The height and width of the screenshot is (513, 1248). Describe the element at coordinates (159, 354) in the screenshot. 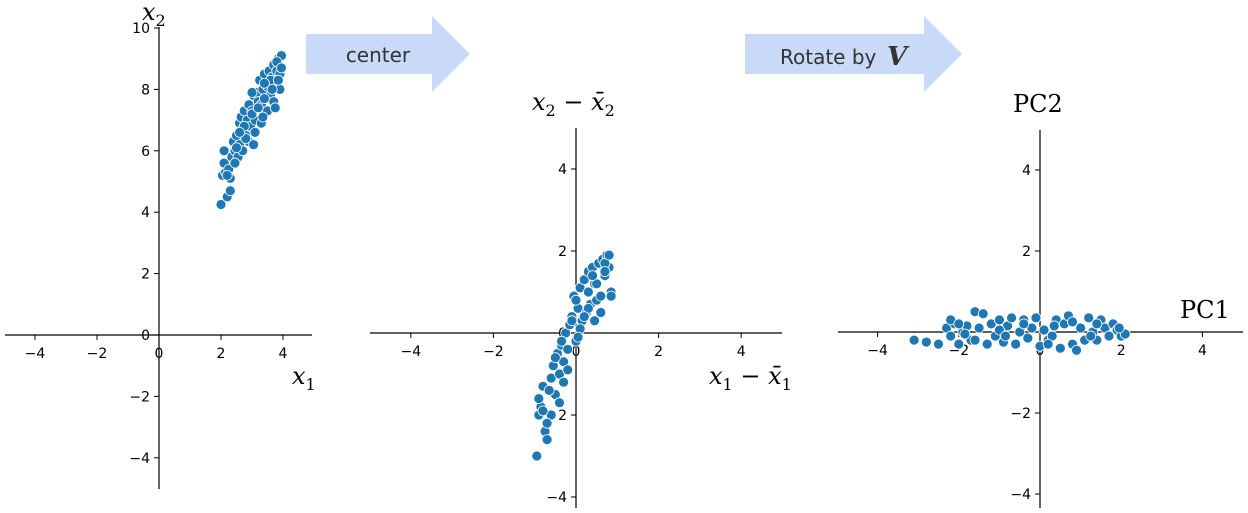

I see `x-tick-label: 0` at that location.